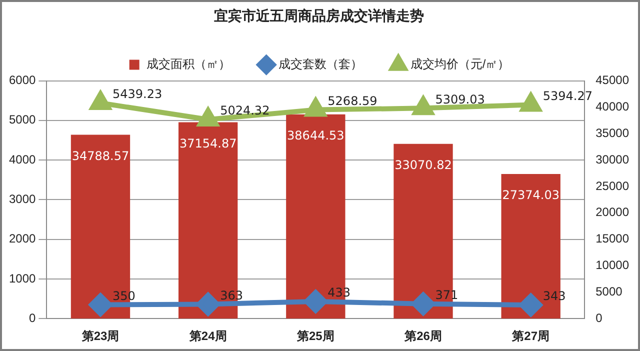 The width and height of the screenshot is (640, 351). Describe the element at coordinates (32, 317) in the screenshot. I see `y-tick-label: 0` at that location.